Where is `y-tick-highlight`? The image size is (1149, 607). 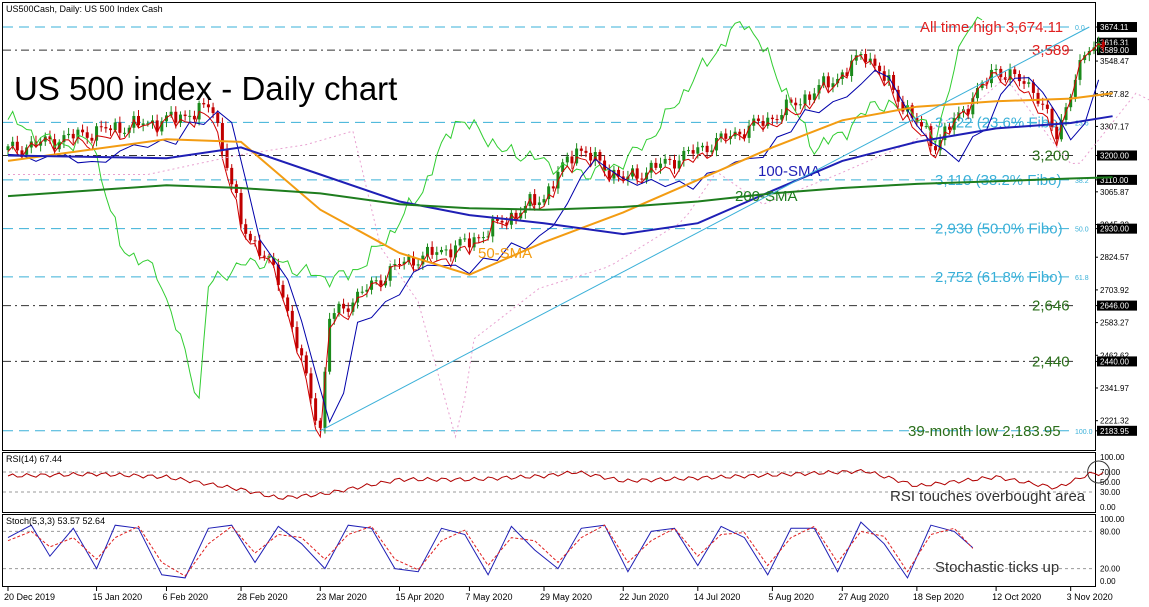 y-tick-highlight is located at coordinates (1117, 50).